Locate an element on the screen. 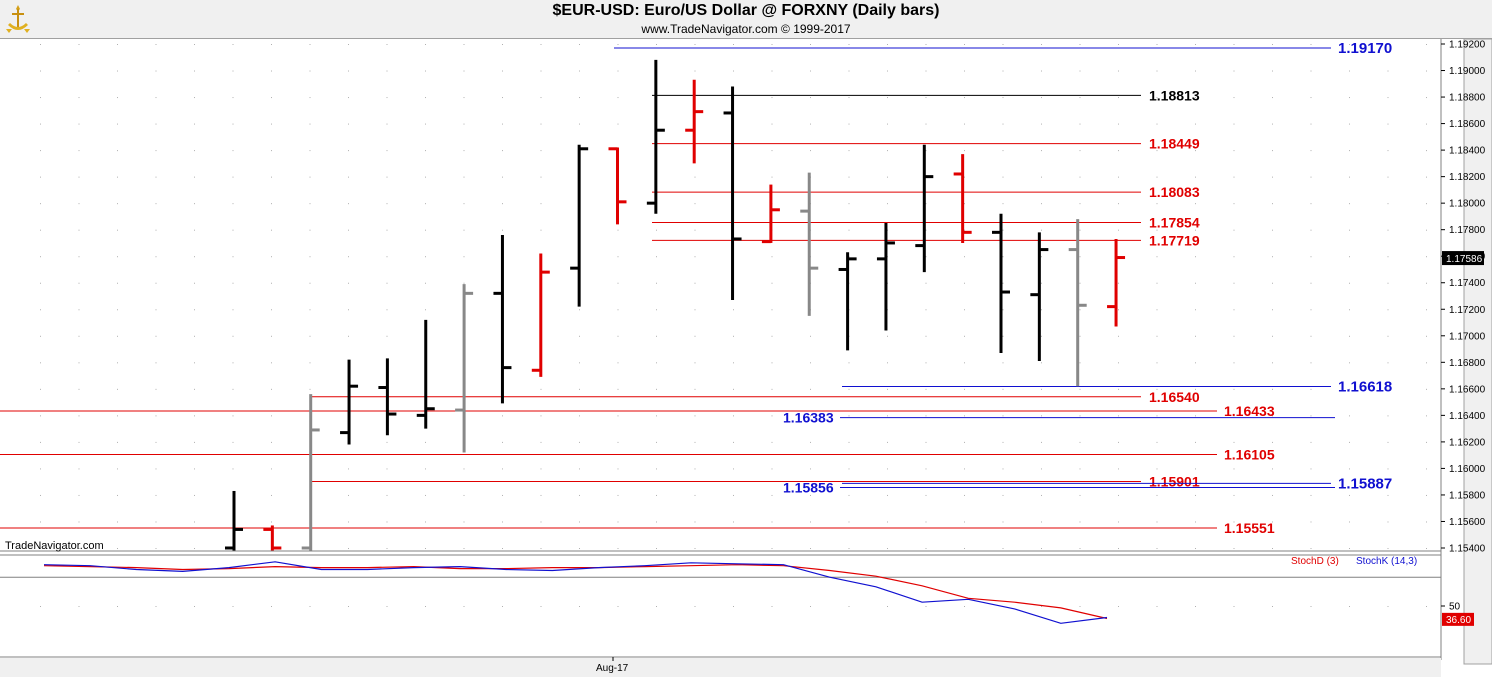  level-label: 1.16433 is located at coordinates (1249, 411).